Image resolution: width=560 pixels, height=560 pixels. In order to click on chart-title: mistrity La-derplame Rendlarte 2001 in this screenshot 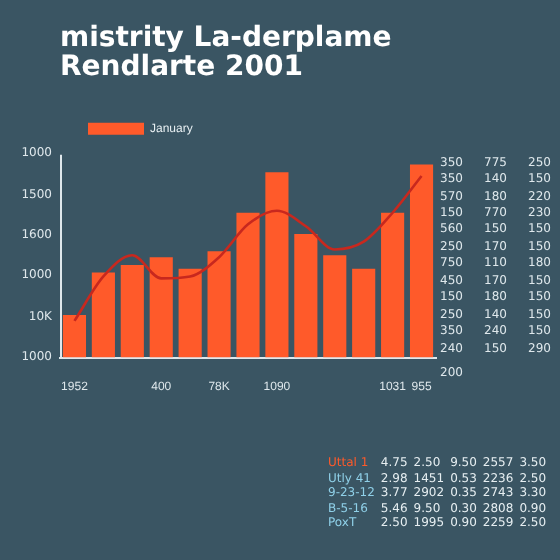, I will do `click(226, 52)`.